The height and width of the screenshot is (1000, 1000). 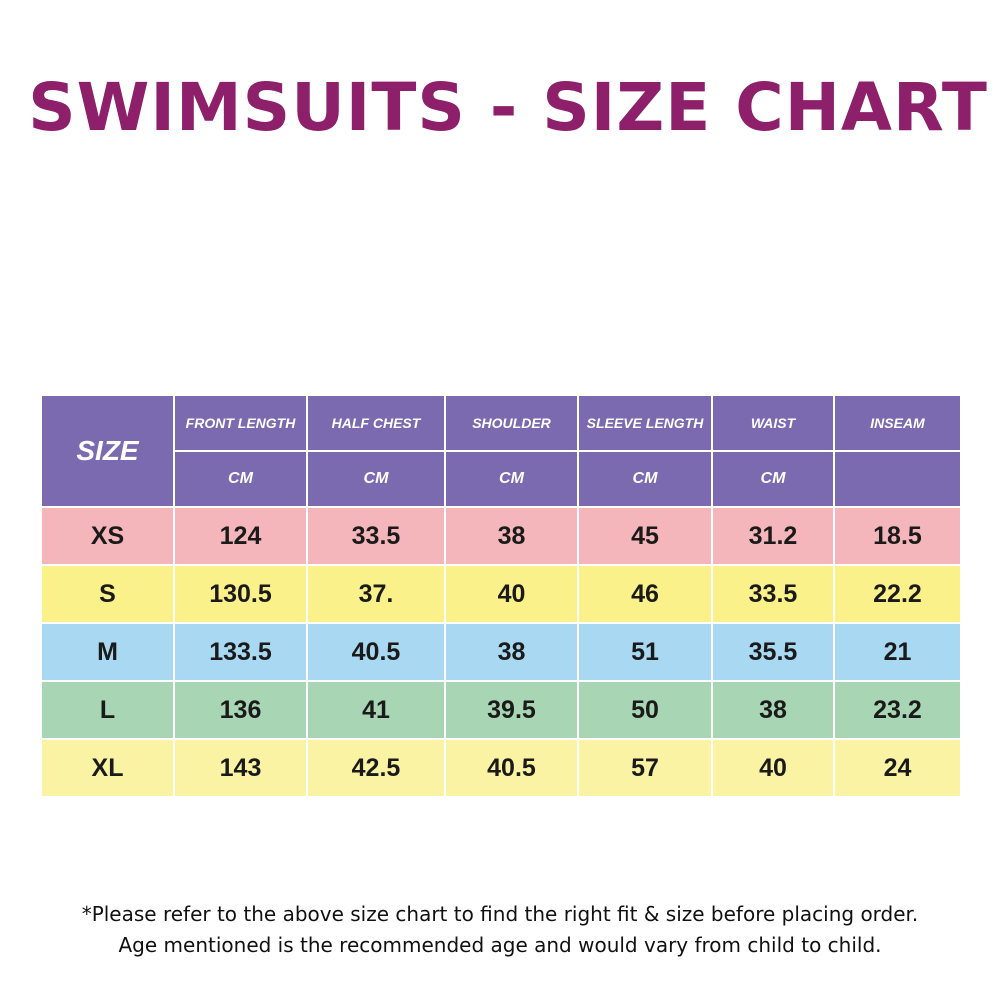 What do you see at coordinates (645, 423) in the screenshot?
I see `column-header: SLEEVE LENGTH` at bounding box center [645, 423].